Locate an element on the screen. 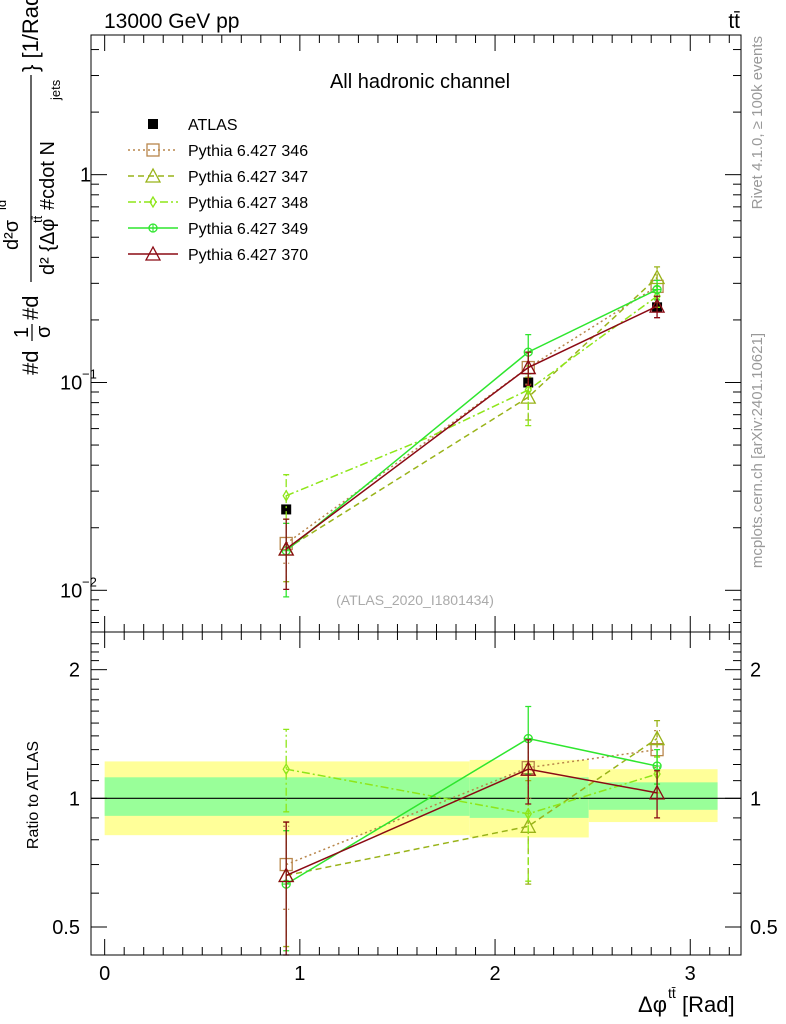 The width and height of the screenshot is (786, 1024). ratio-ytick-label: 1 is located at coordinates (74, 799).